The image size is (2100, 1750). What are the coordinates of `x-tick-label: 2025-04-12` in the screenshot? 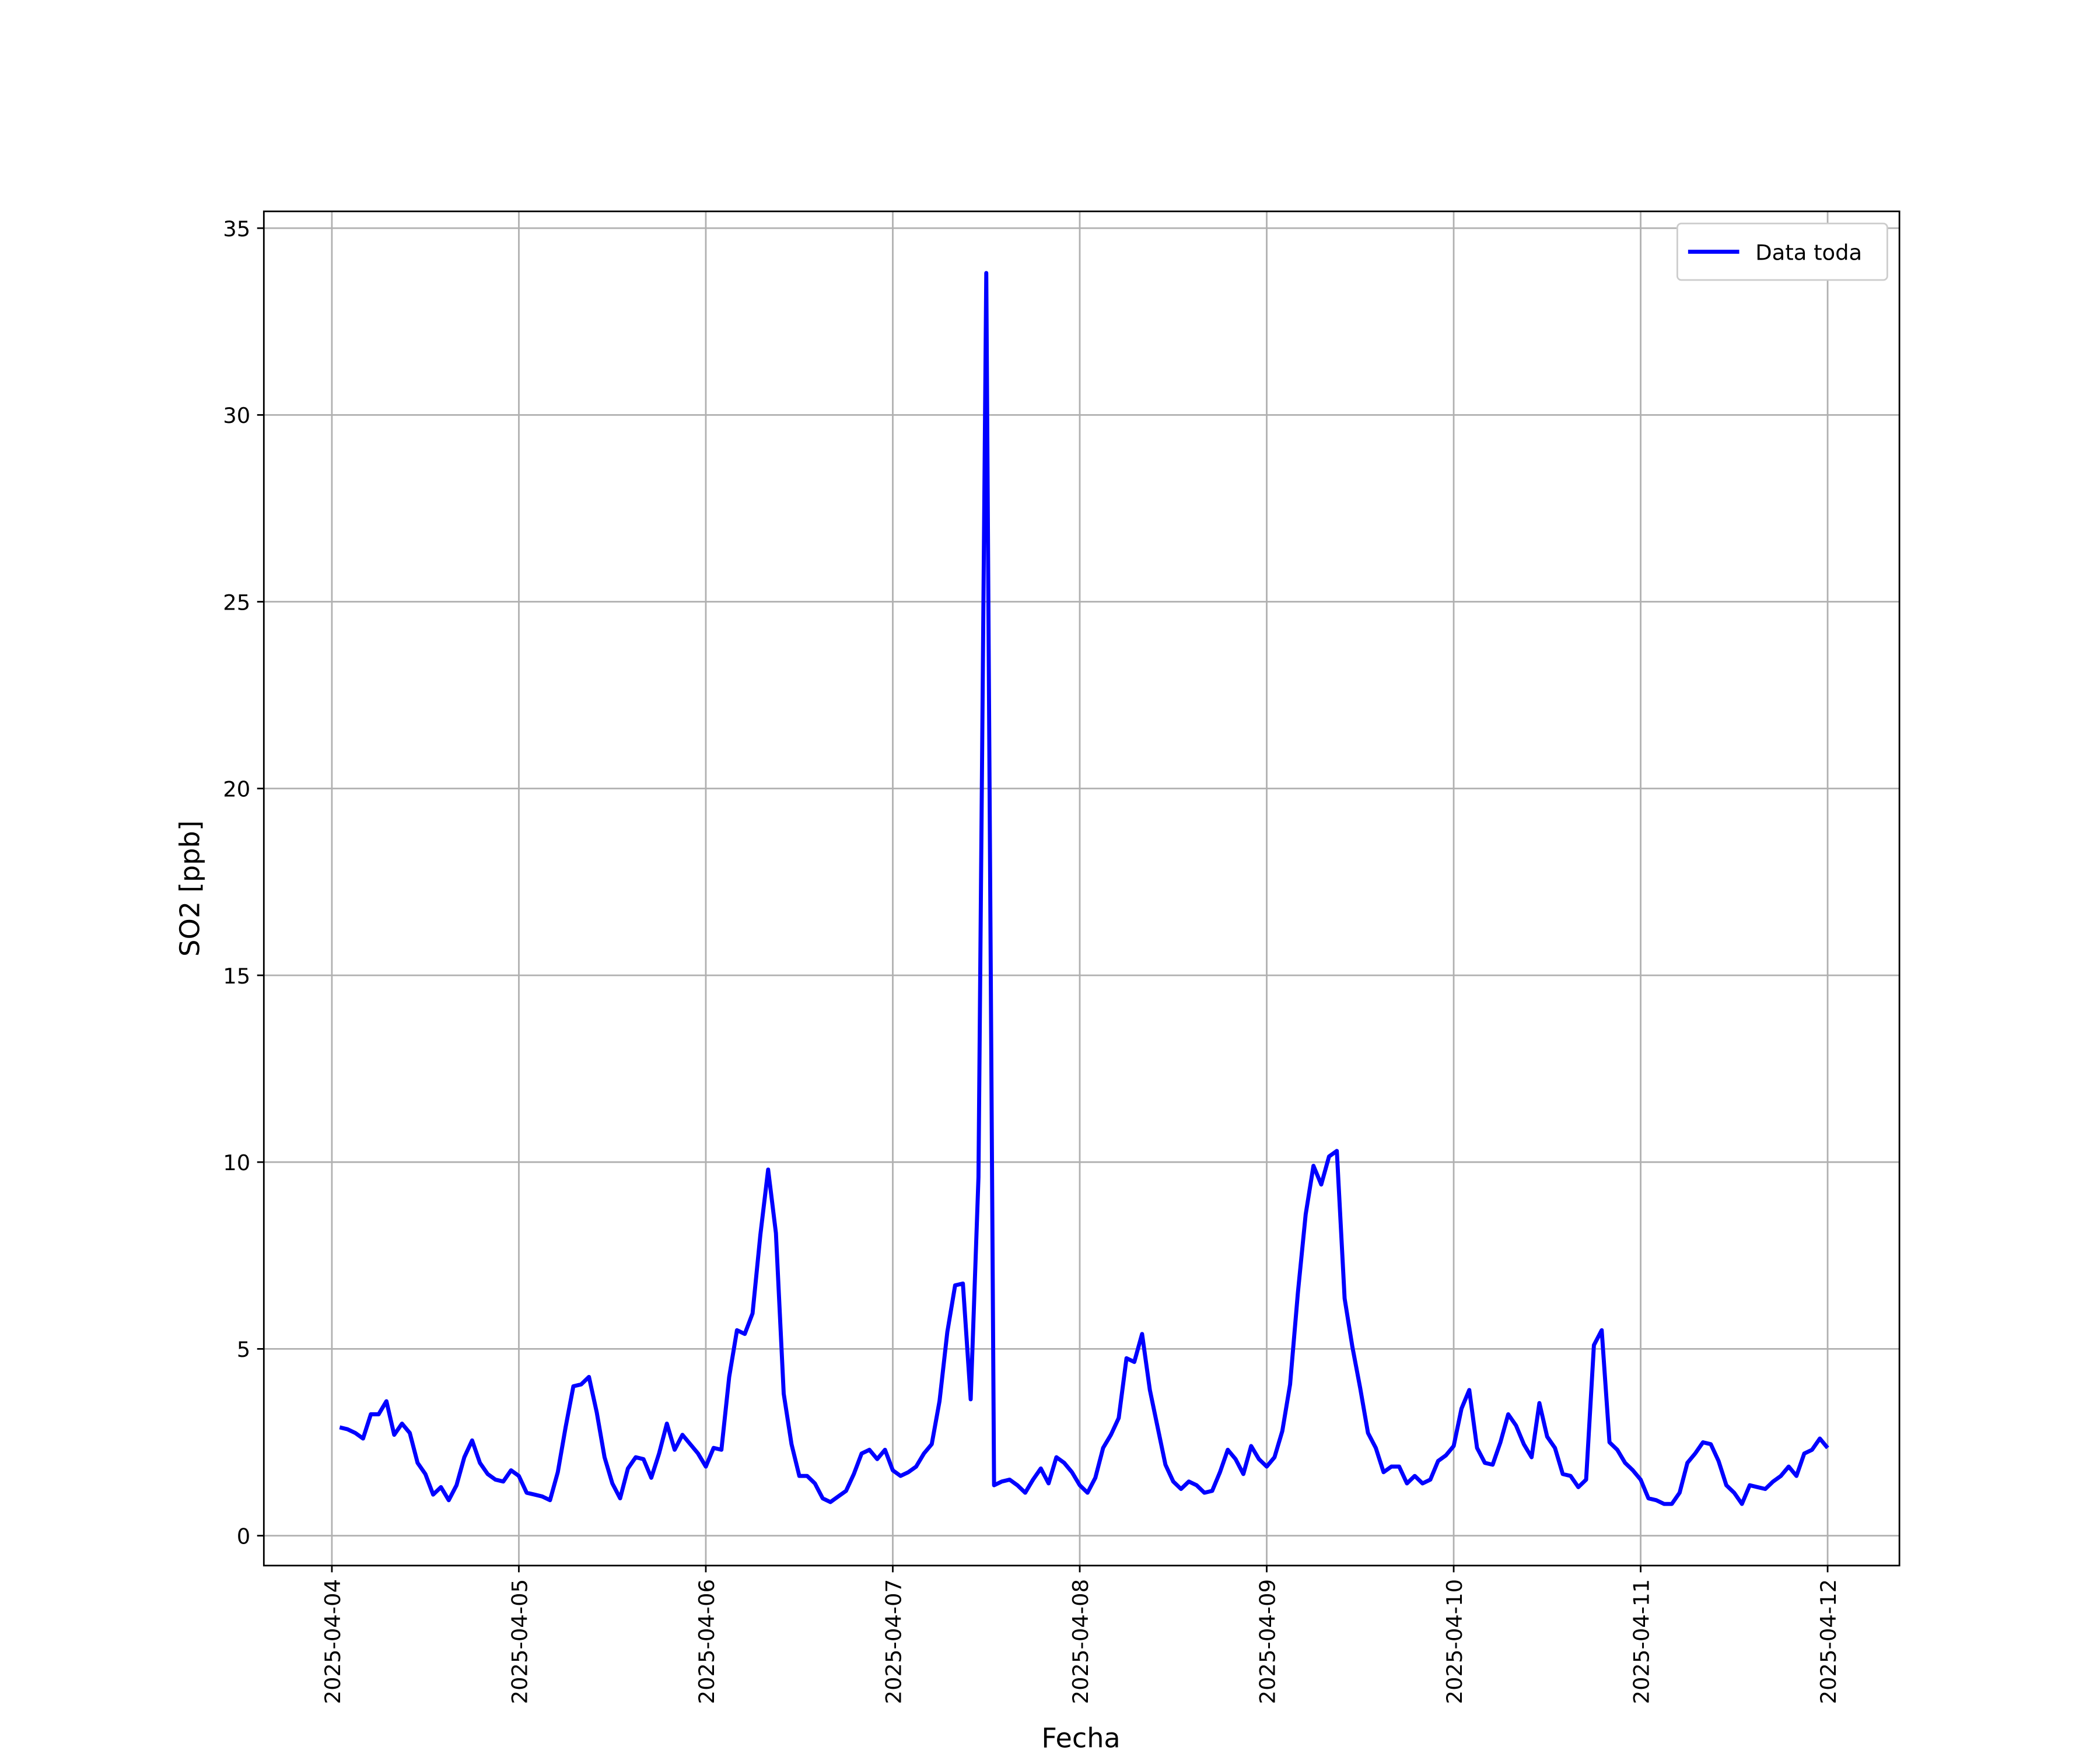 It's located at (1828, 1641).